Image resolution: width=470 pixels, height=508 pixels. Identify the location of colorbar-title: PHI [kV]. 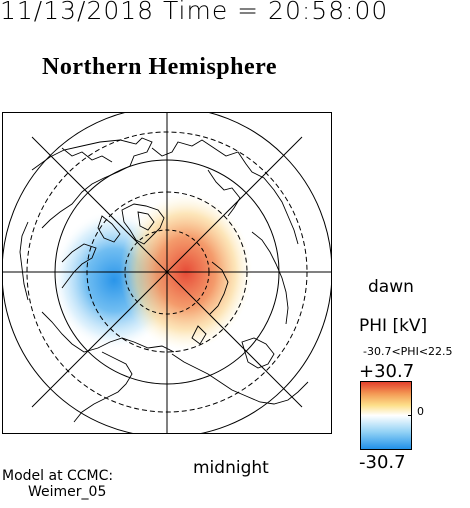
(393, 326).